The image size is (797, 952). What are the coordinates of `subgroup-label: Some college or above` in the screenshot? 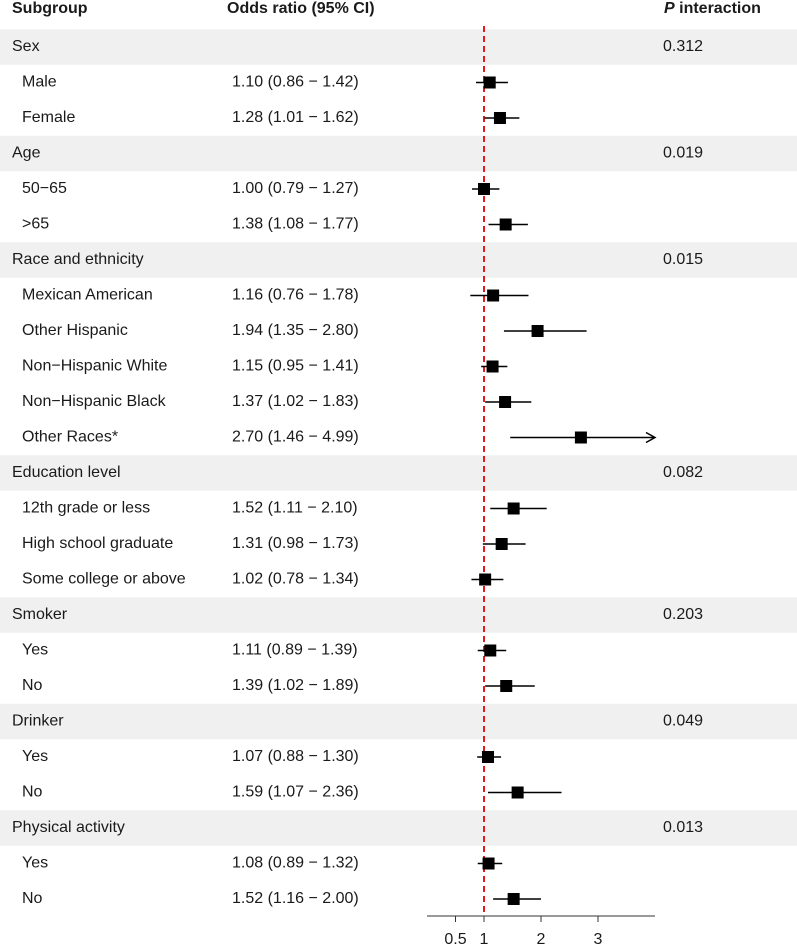 It's located at (104, 579).